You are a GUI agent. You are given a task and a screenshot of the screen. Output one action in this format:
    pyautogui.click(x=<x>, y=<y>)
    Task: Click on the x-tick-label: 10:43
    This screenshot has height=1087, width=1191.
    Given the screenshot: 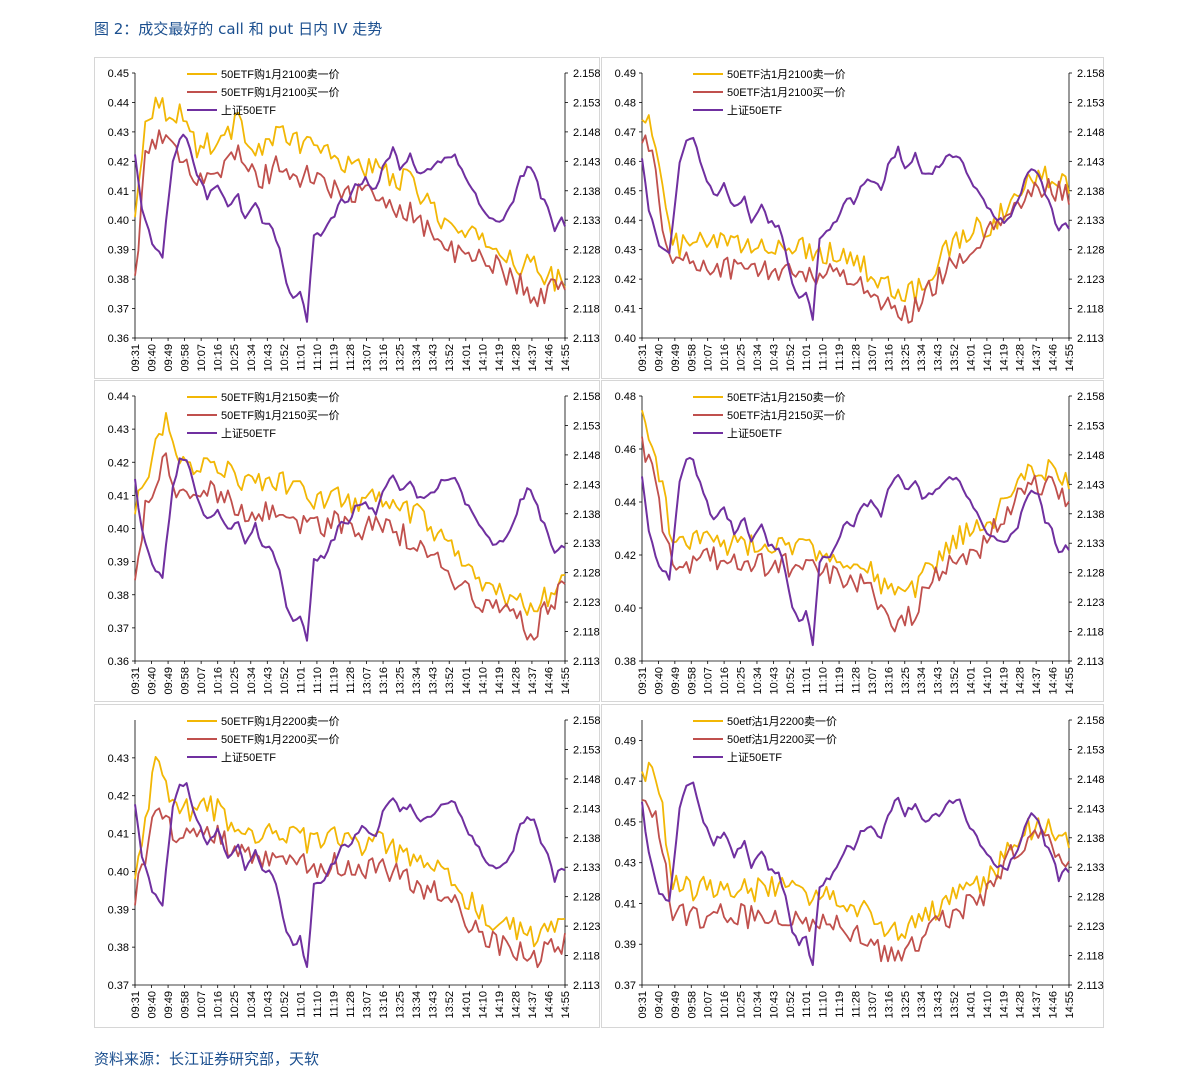 What is the action you would take?
    pyautogui.click(x=774, y=681)
    